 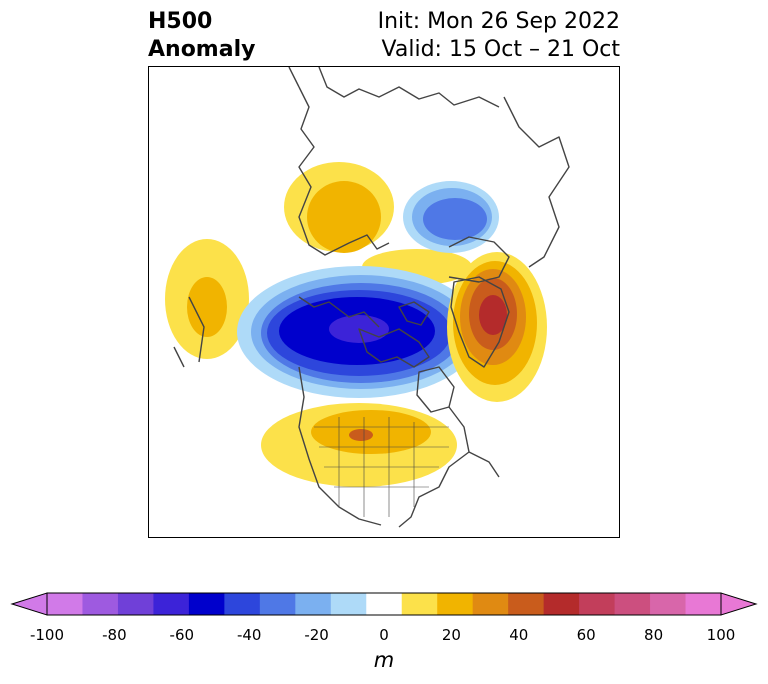 I want to click on negative-anomaly-russia, so click(x=451, y=217).